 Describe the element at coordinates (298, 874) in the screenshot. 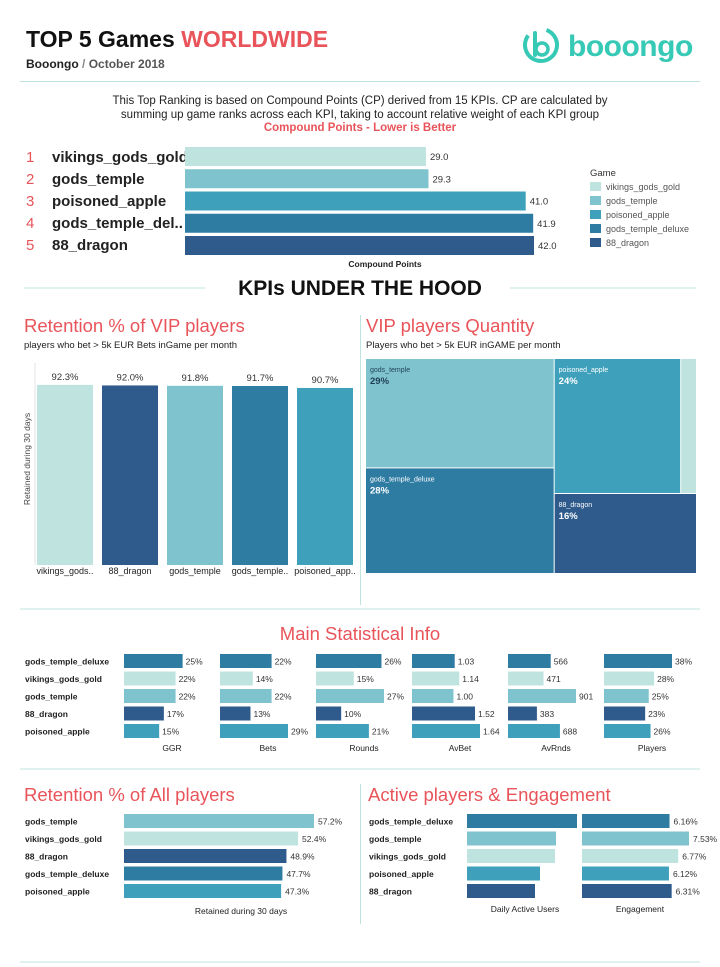

I see `all-retention-value: 47.7%` at that location.